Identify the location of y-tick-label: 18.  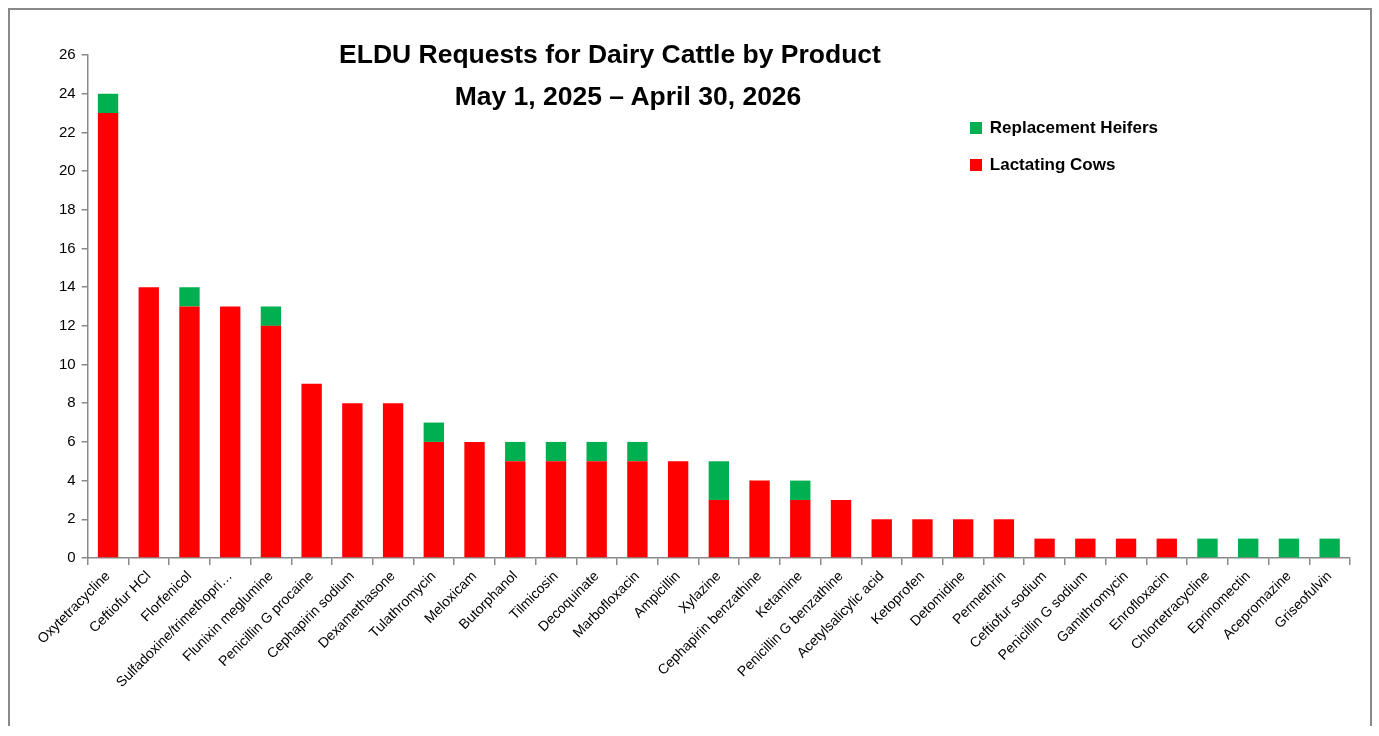
(67, 208).